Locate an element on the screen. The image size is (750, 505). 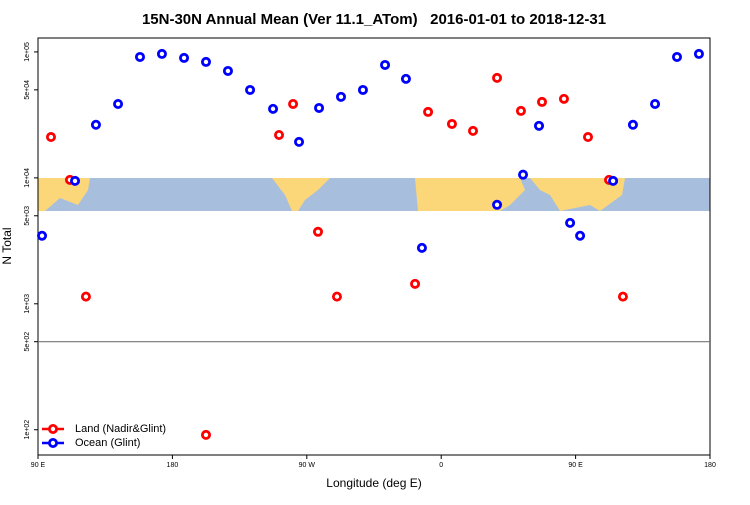
y-tick-label: 1e+02 is located at coordinates (27, 430).